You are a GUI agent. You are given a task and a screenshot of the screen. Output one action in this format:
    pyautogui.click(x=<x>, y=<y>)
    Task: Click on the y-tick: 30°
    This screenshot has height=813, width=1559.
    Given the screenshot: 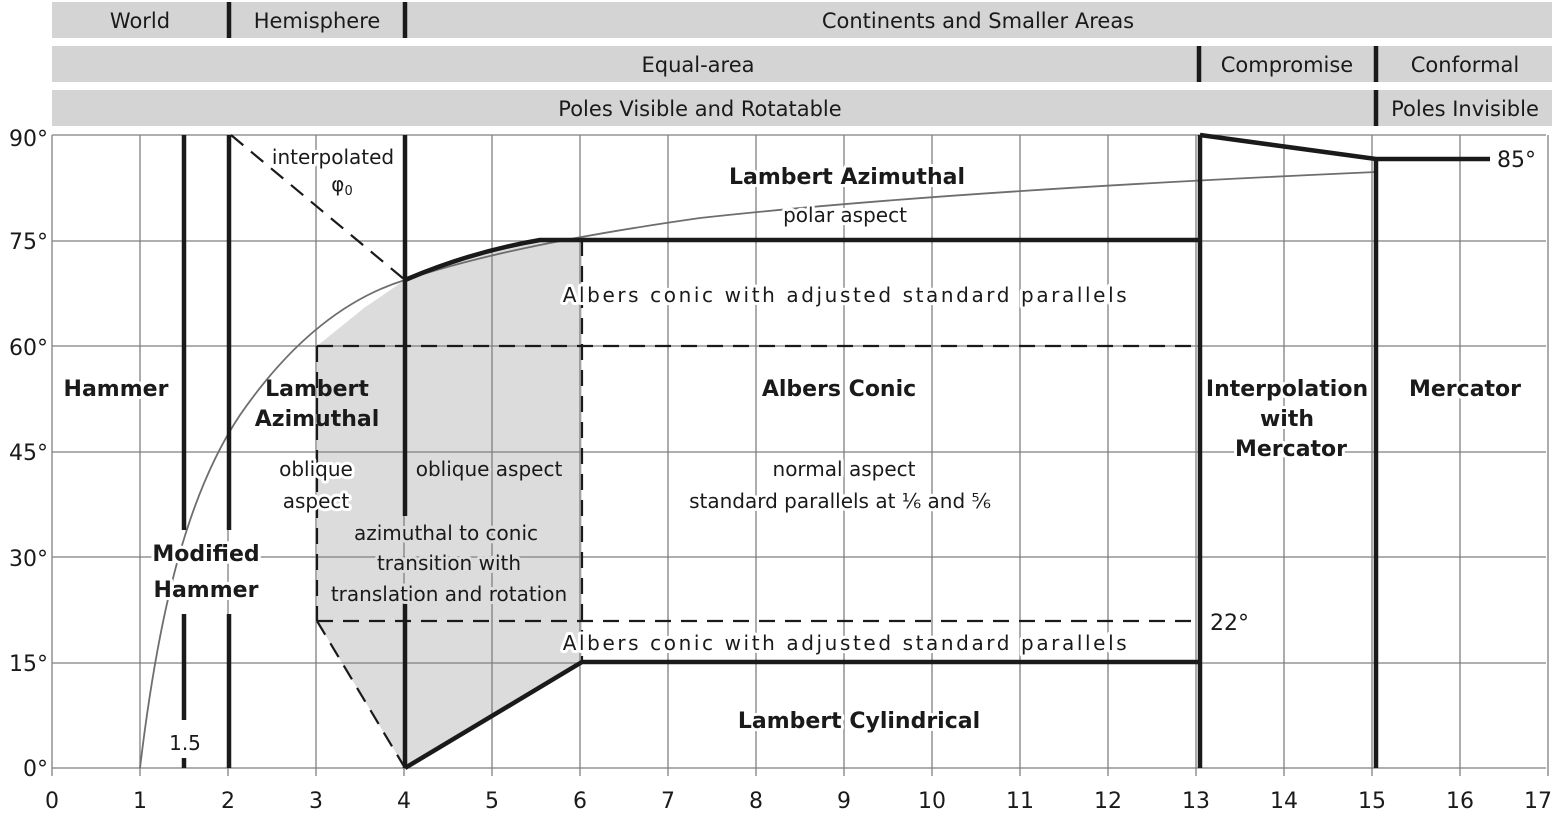 What is the action you would take?
    pyautogui.click(x=28, y=559)
    